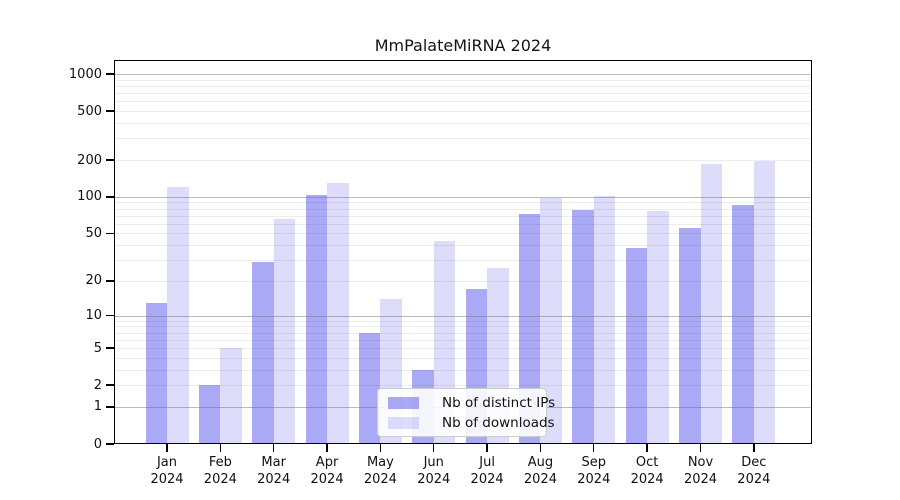 This screenshot has height=500, width=900. What do you see at coordinates (93, 281) in the screenshot?
I see `y-tick-label: 20` at bounding box center [93, 281].